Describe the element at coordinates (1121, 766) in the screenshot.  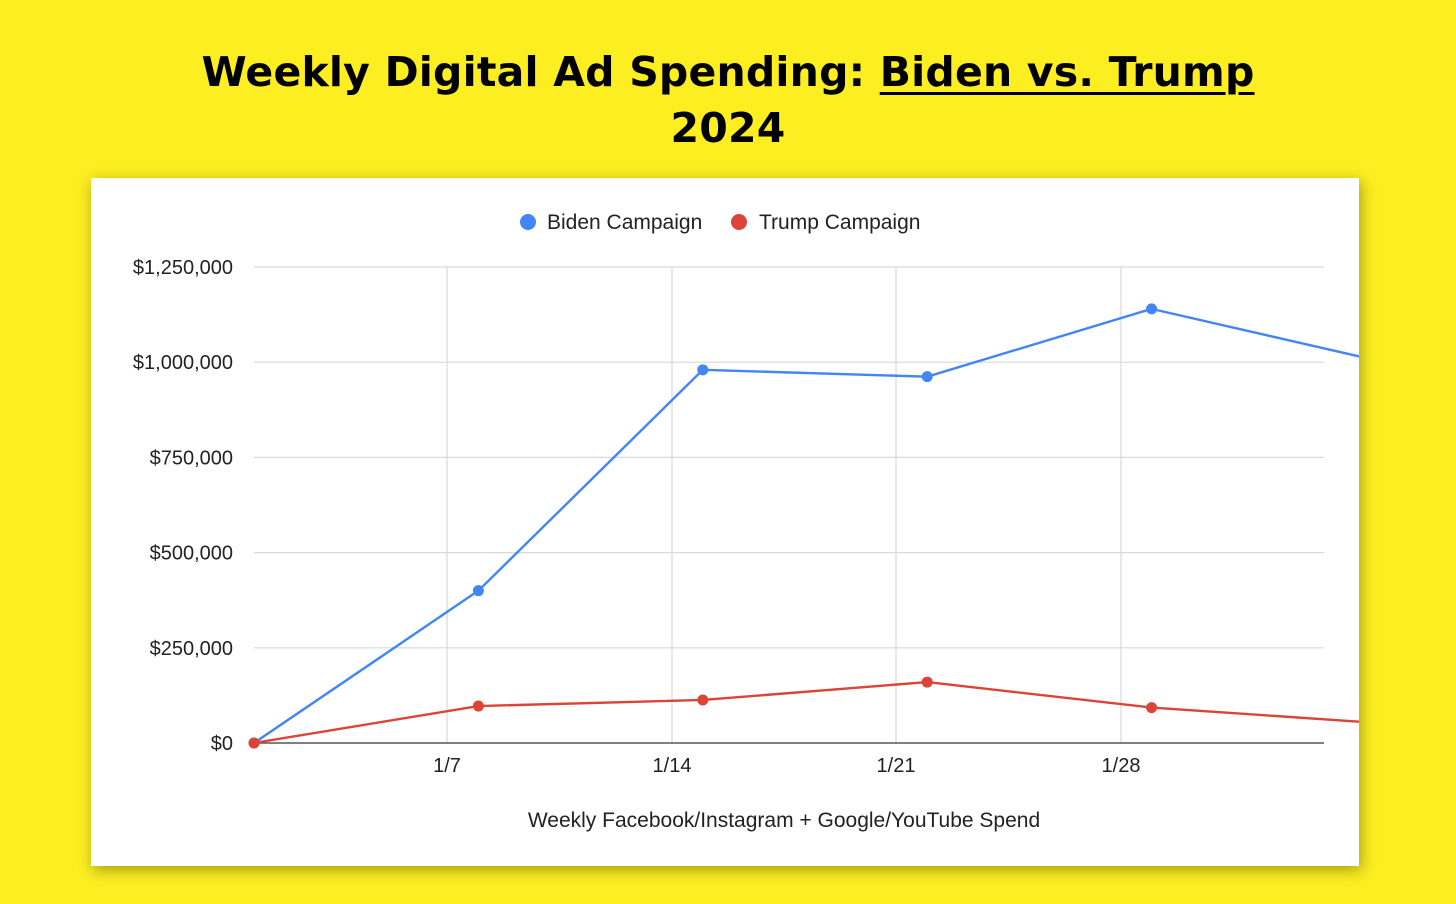
I see `x-tick-label: 1/28` at that location.